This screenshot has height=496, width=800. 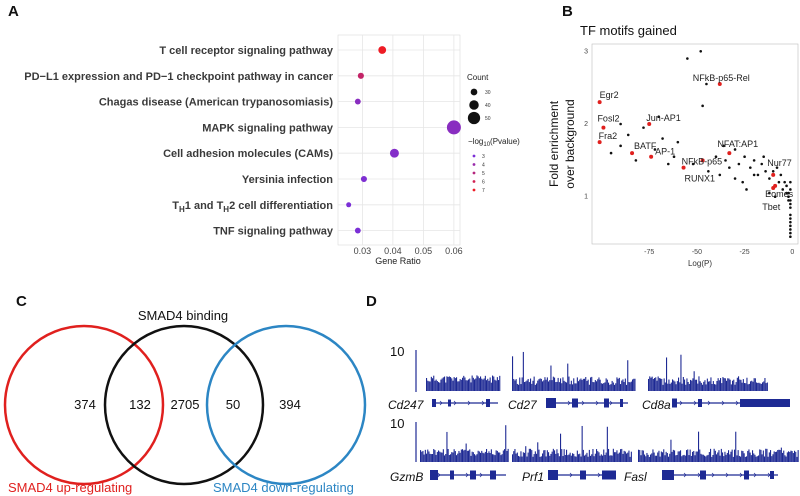 I want to click on panel-a-x-axis-title: Gene Ratio, so click(x=398, y=261).